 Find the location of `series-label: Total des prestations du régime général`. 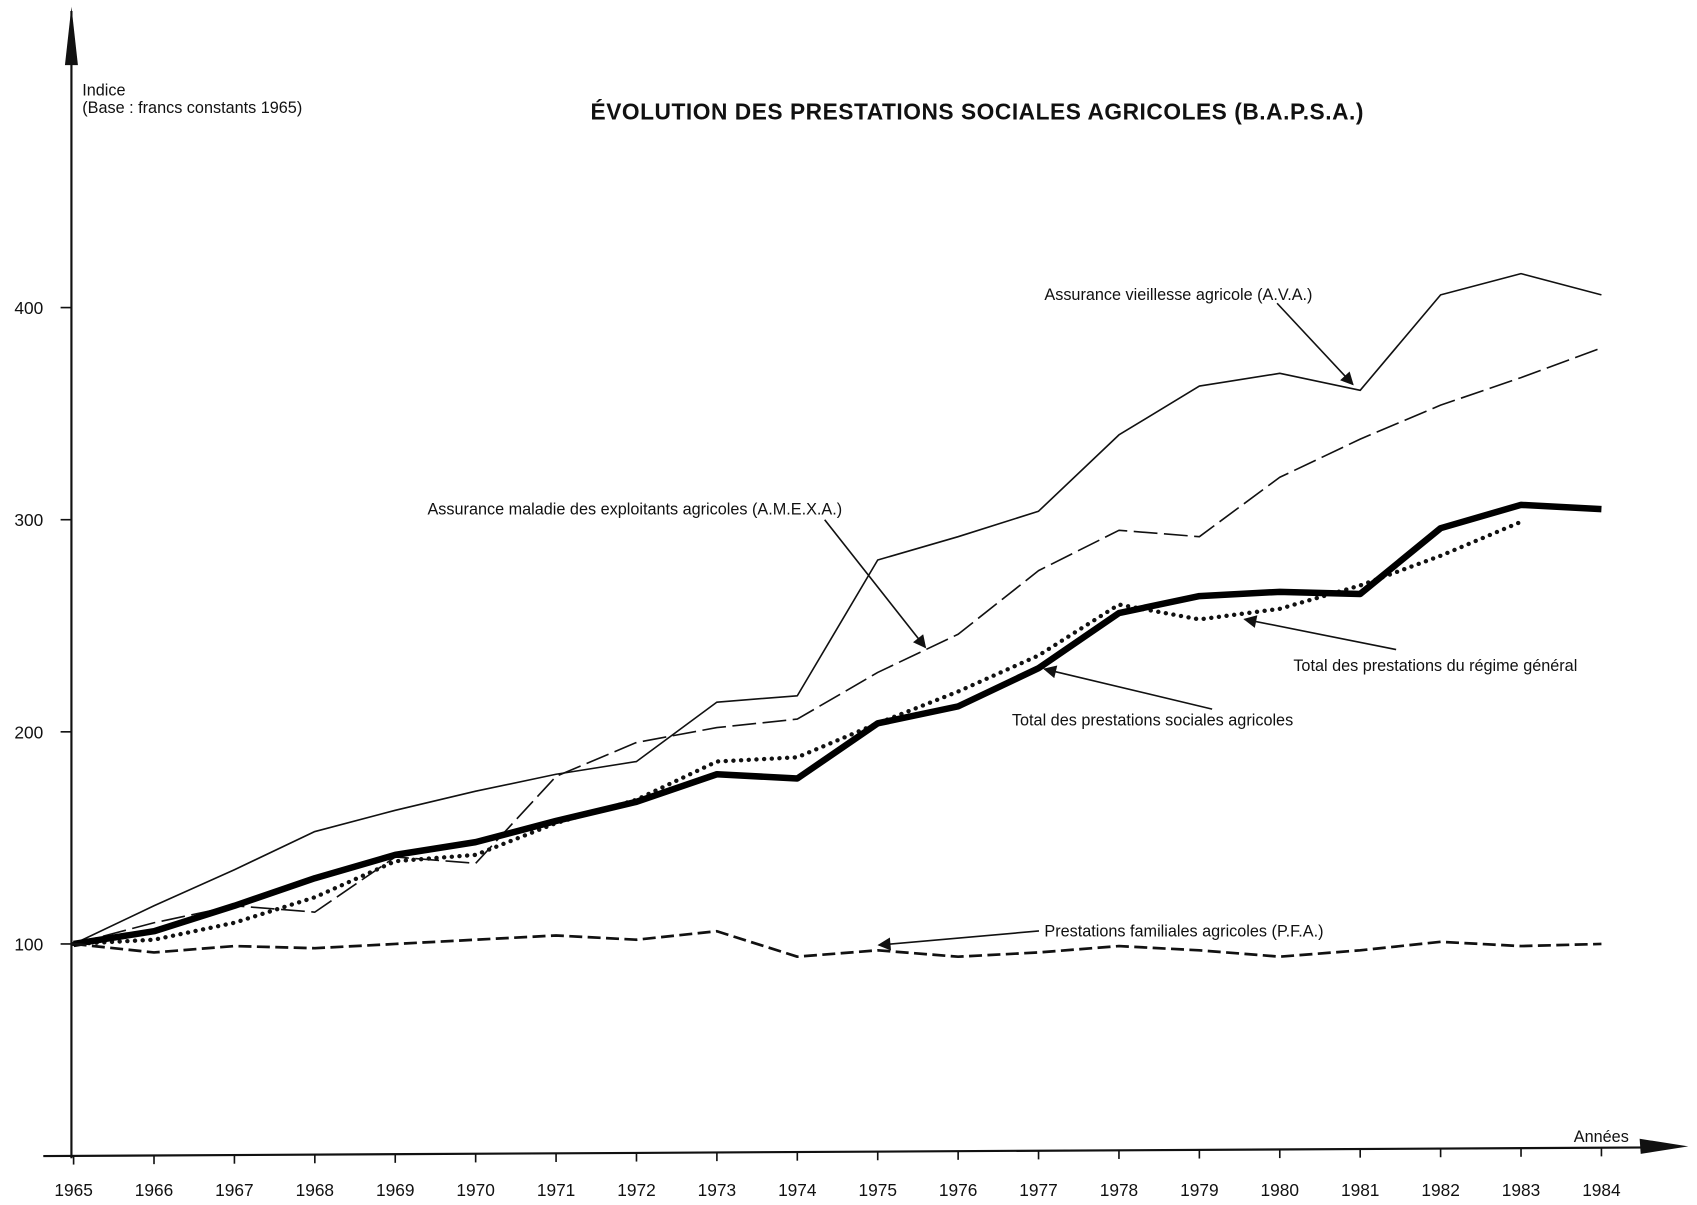

series-label: Total des prestations du régime général is located at coordinates (1435, 666).